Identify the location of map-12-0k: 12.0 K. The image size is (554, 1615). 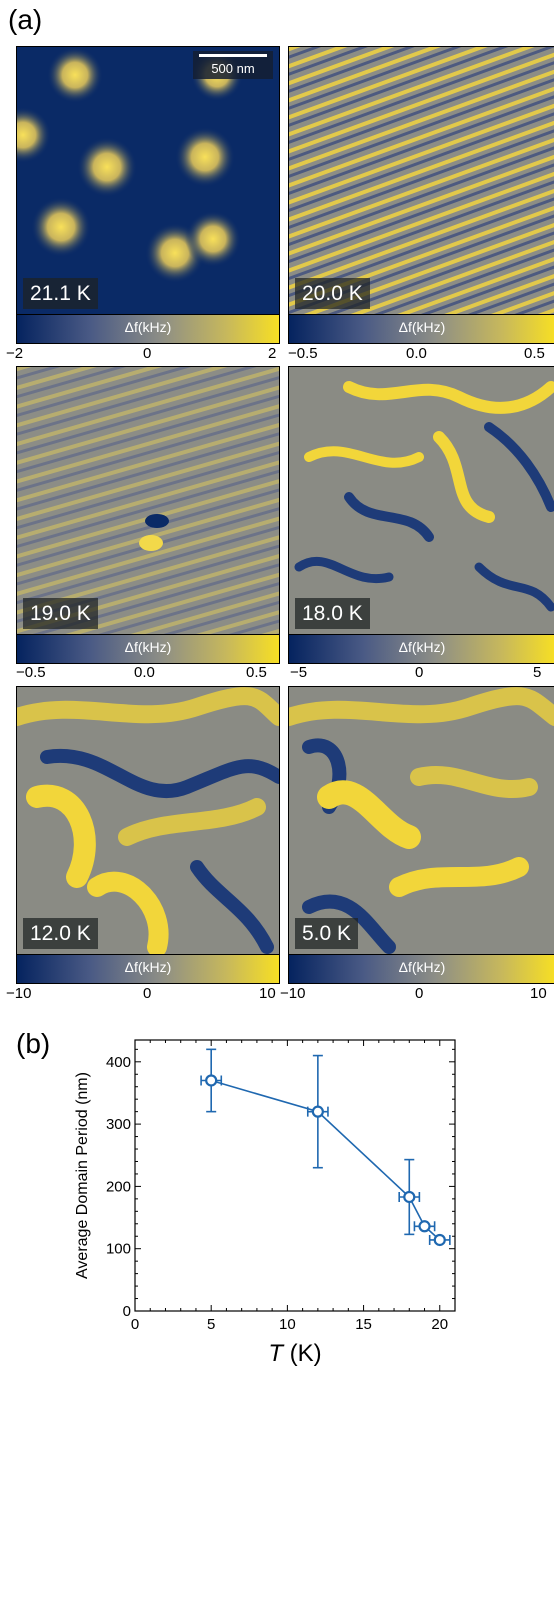
(148, 821).